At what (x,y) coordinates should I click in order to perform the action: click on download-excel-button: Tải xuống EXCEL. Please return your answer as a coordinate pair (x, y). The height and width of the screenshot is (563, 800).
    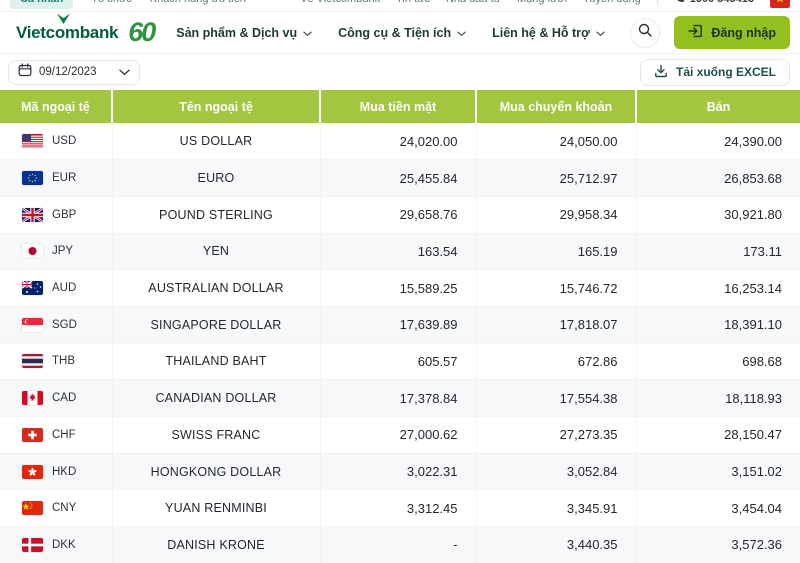
    Looking at the image, I should click on (714, 72).